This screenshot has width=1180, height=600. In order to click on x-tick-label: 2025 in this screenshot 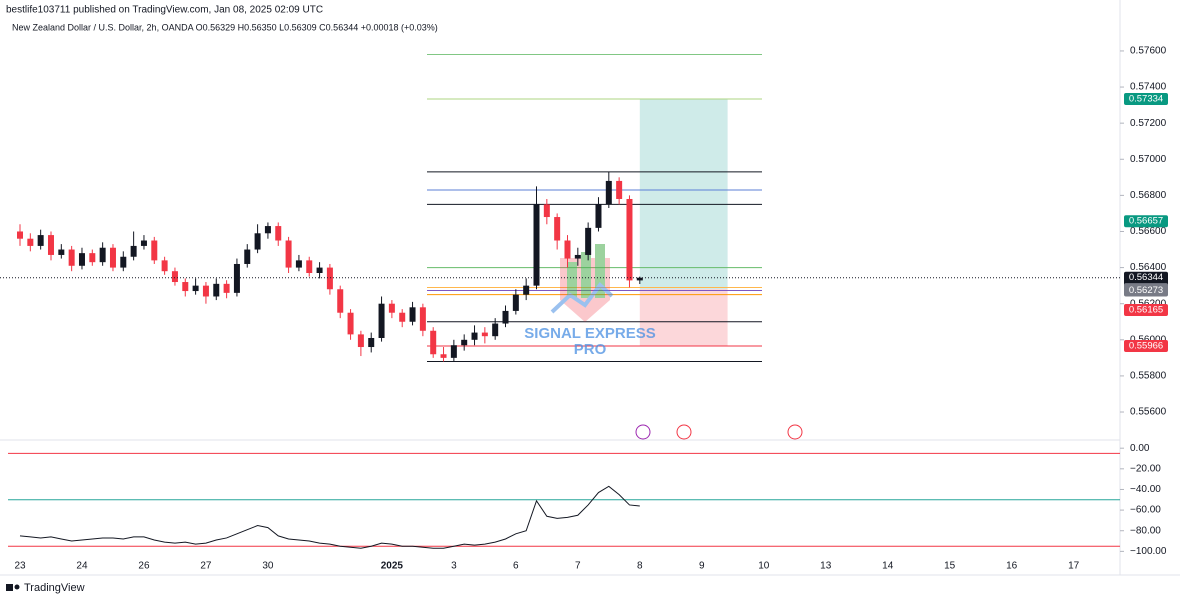, I will do `click(392, 566)`.